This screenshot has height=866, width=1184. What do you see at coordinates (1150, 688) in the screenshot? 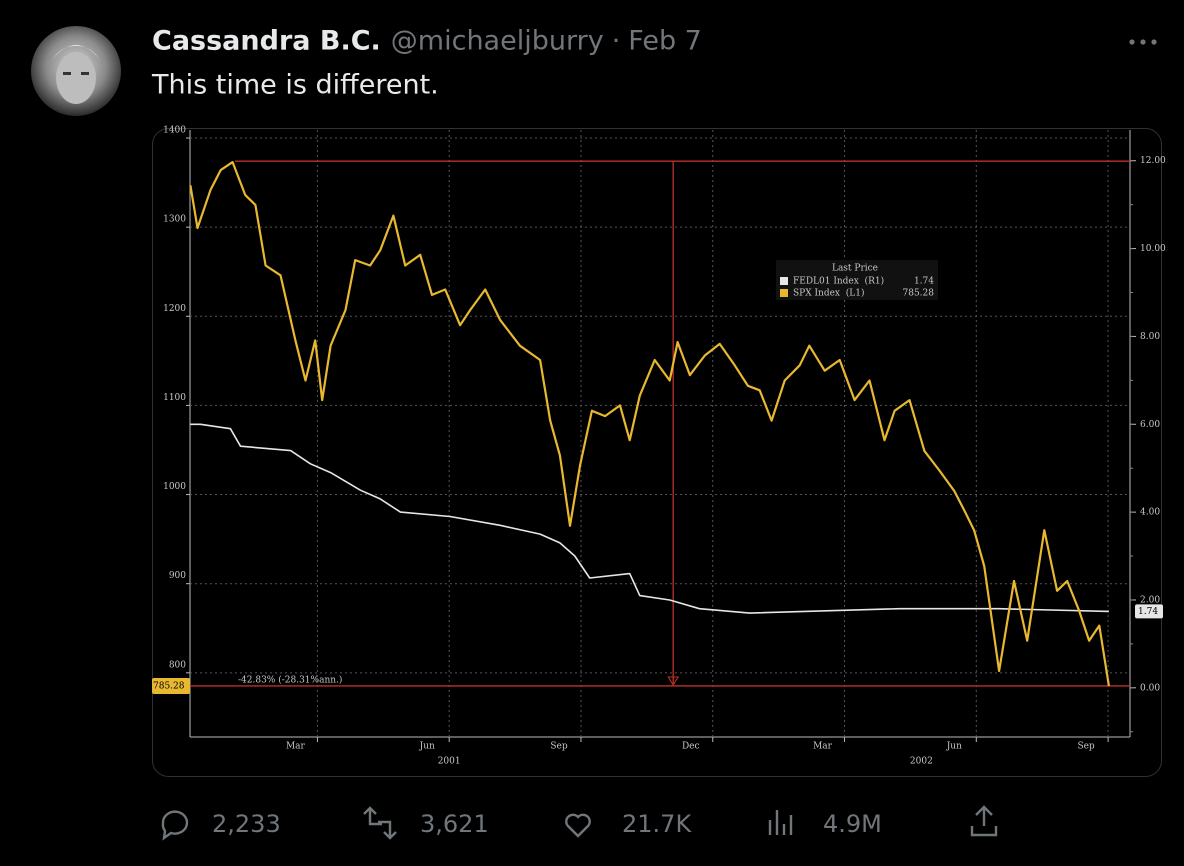
I see `y2-tick-label: 0.00` at bounding box center [1150, 688].